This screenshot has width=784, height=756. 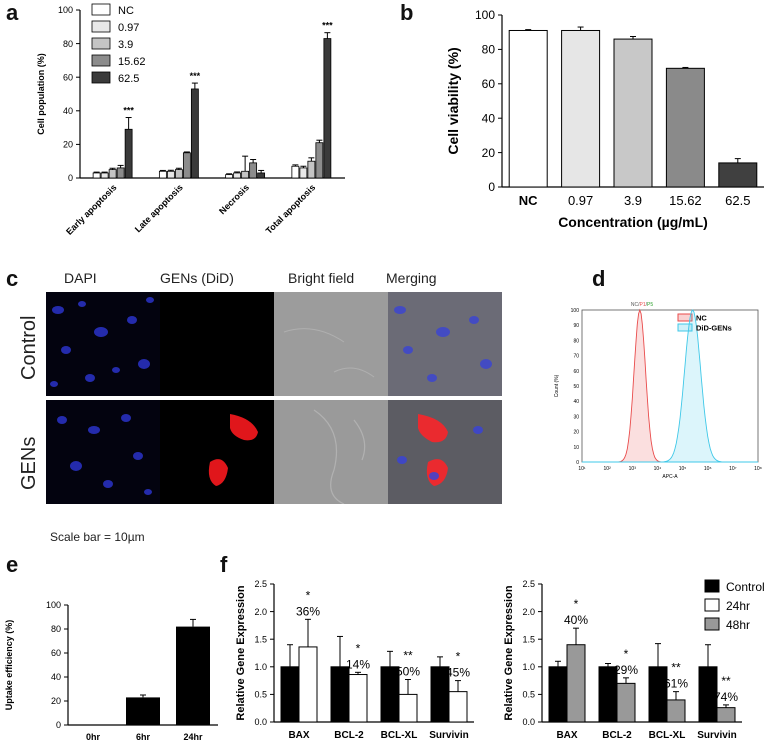 What do you see at coordinates (260, 612) in the screenshot?
I see `chart-f1-y-tick-label: 2.0` at bounding box center [260, 612].